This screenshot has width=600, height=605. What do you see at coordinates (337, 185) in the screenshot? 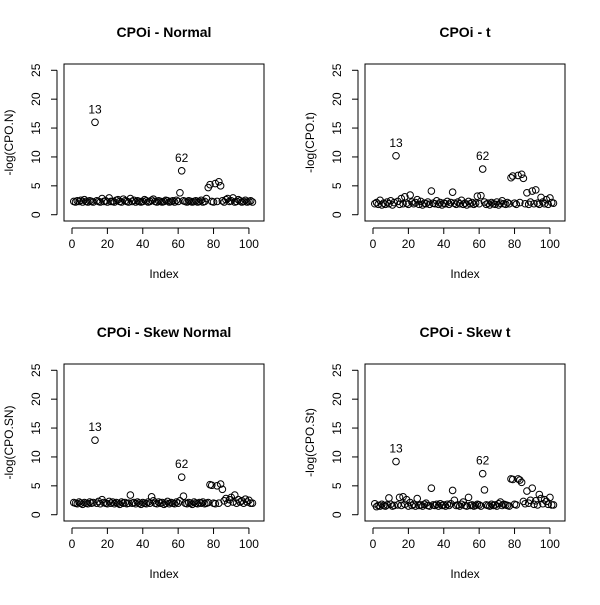
I see `panel-t-y-tick-label: 5` at bounding box center [337, 185].